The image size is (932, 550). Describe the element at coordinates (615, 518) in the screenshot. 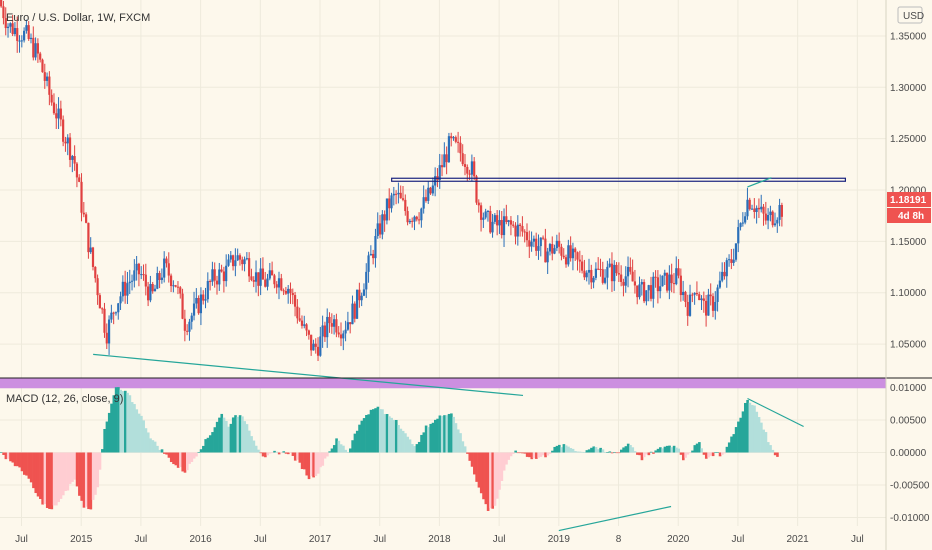

I see `macd-trend-line-up` at that location.